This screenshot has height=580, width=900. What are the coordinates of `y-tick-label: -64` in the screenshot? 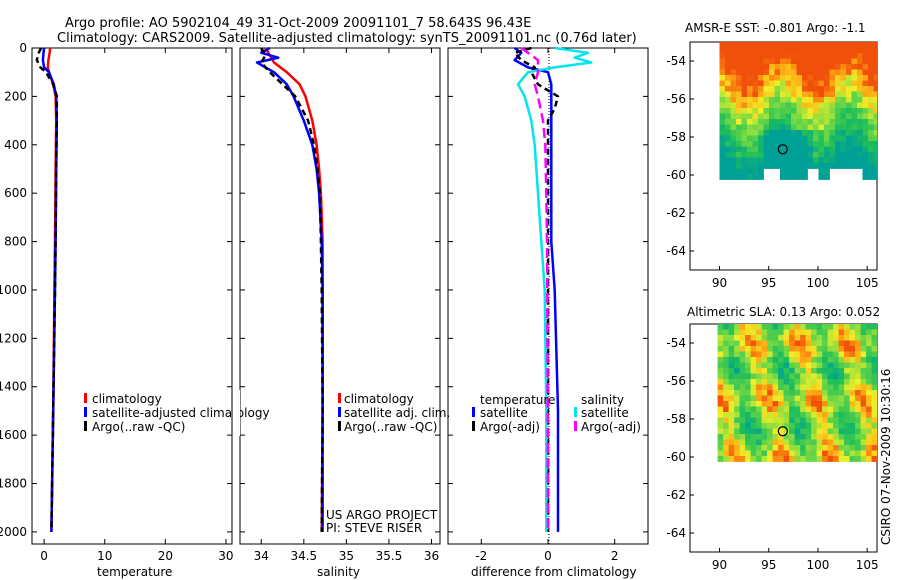 It's located at (676, 251).